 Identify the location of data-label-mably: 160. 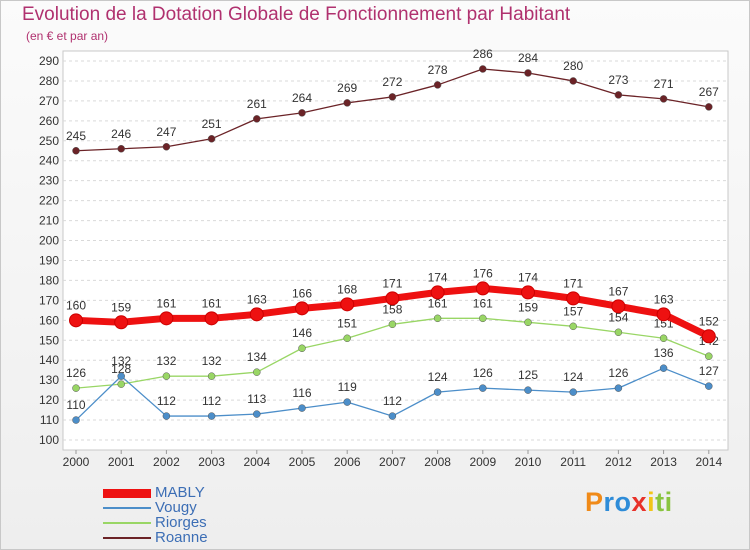
(76, 305).